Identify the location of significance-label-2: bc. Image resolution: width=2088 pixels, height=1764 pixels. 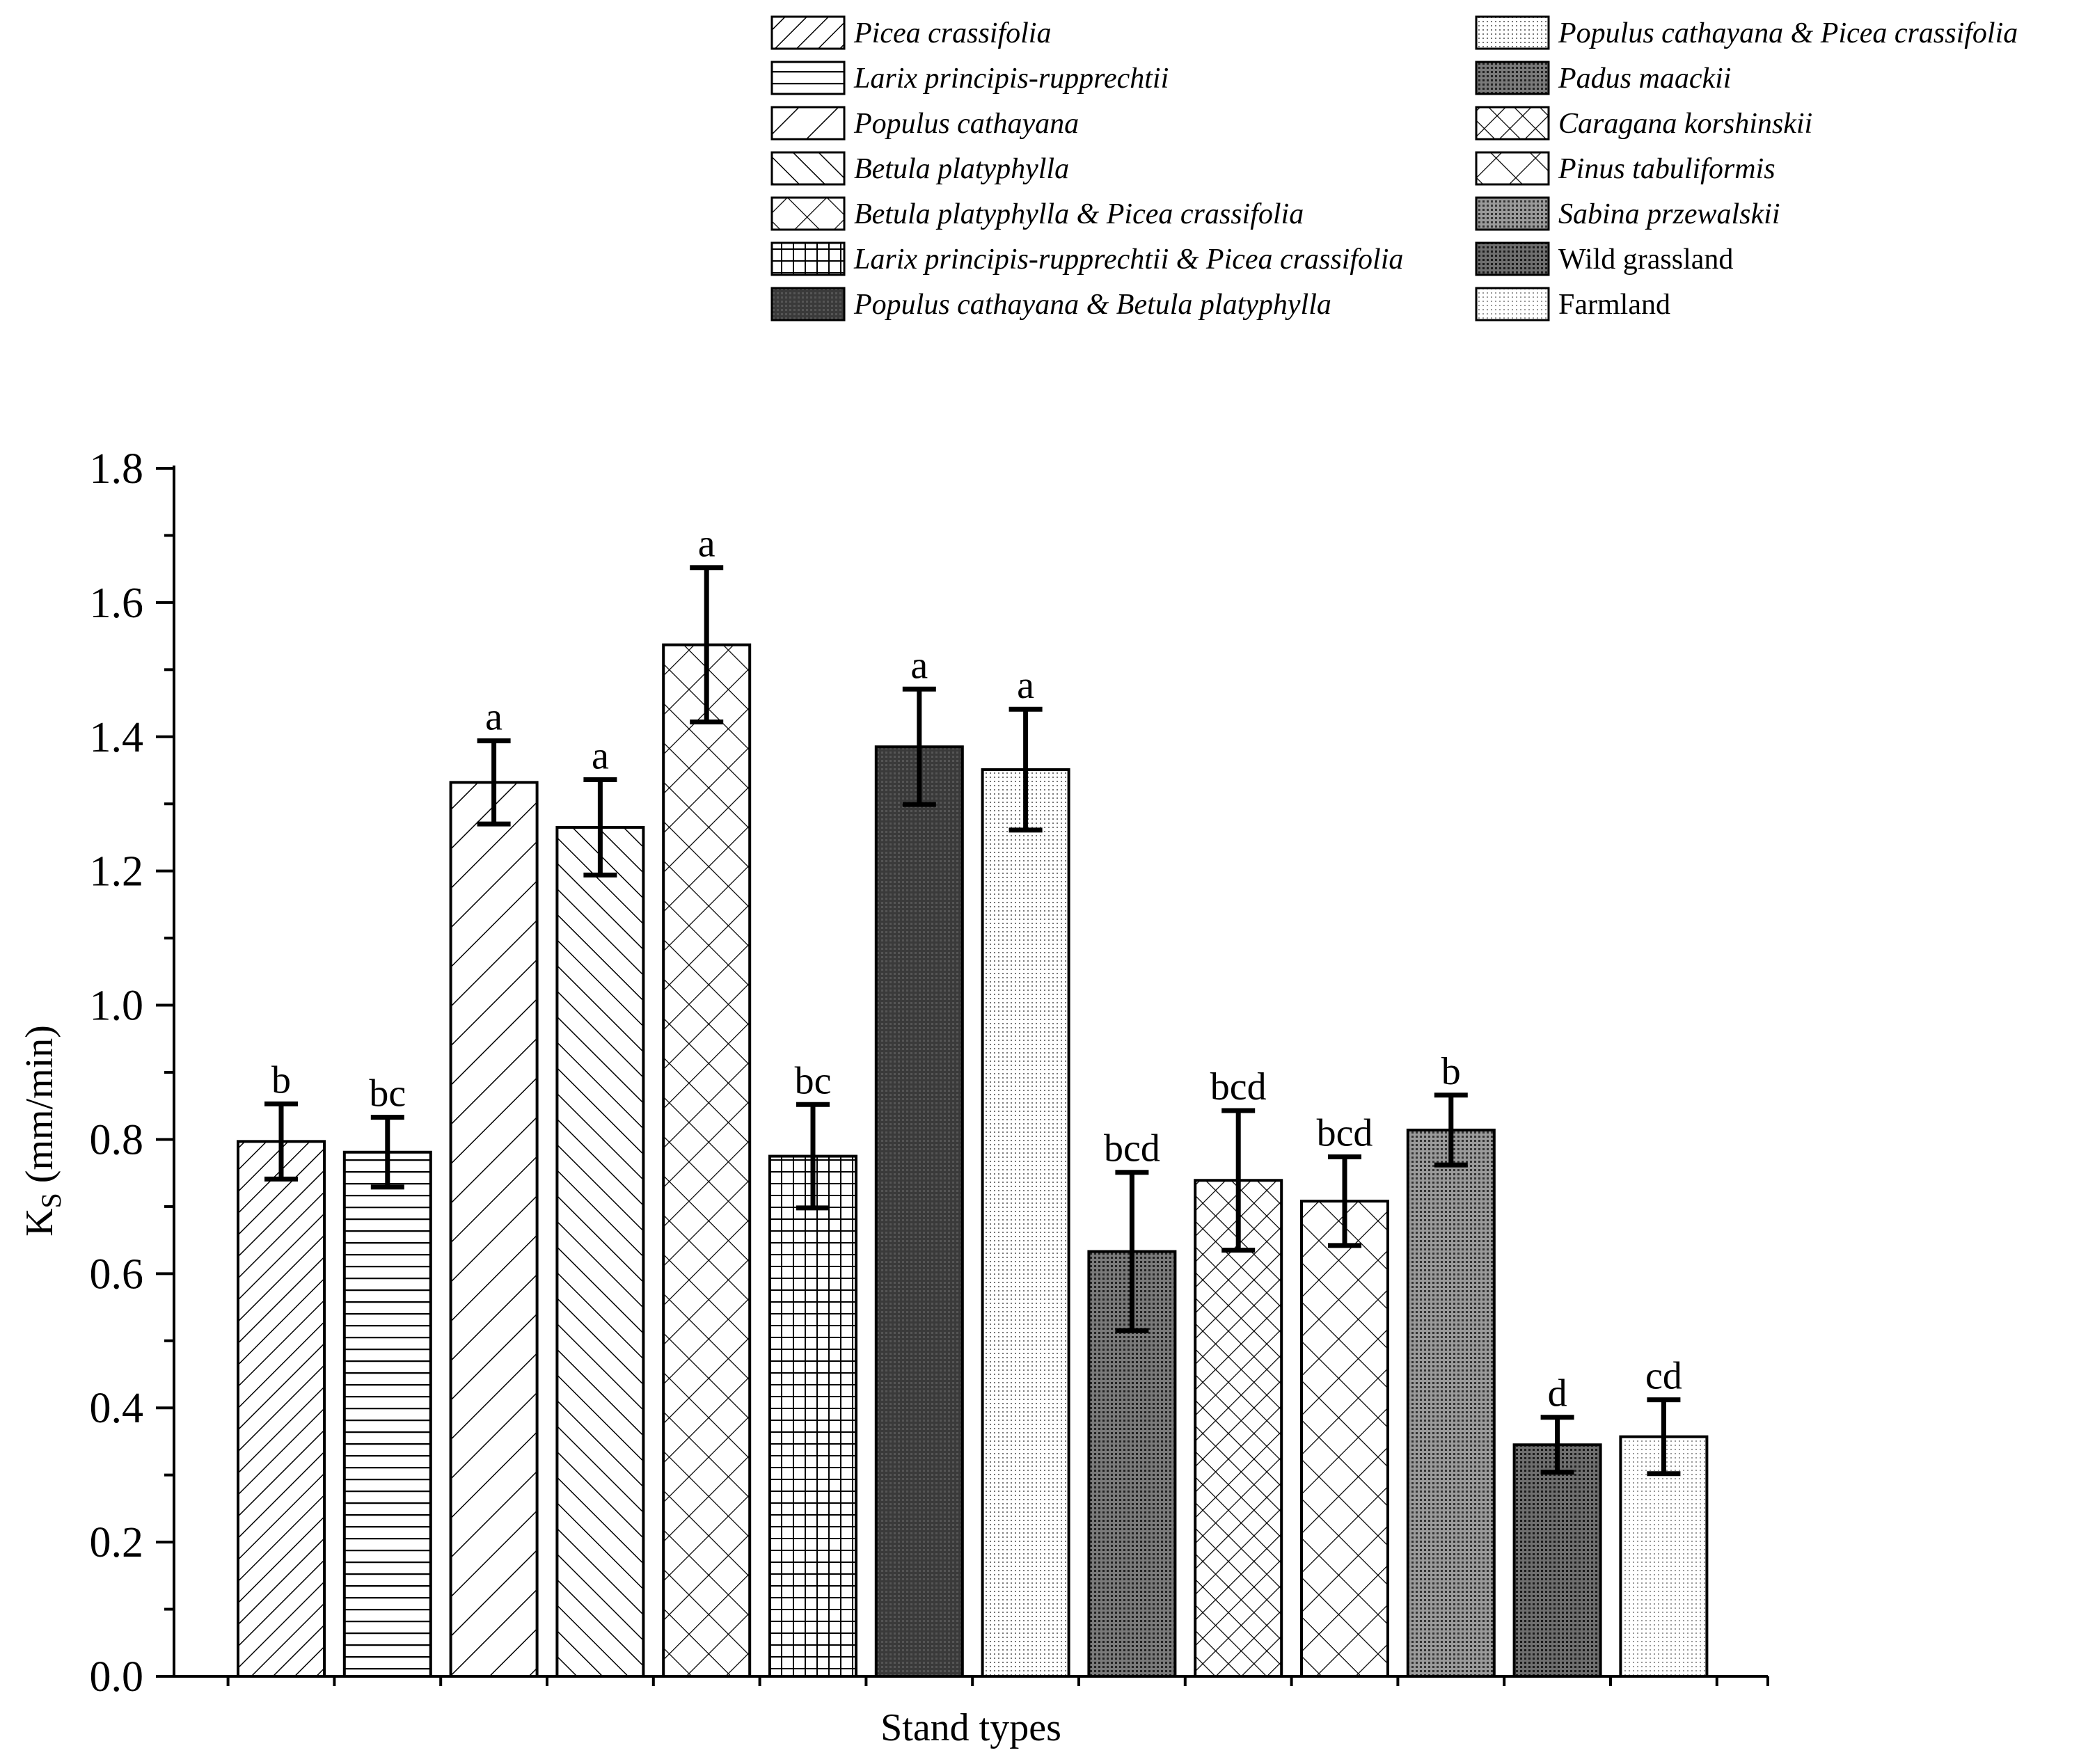
(387, 1093).